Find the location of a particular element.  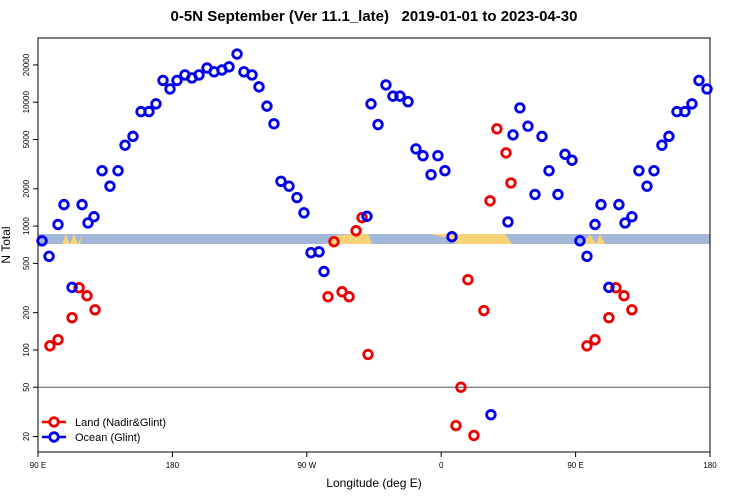

y-tick-label: 20 is located at coordinates (26, 436).